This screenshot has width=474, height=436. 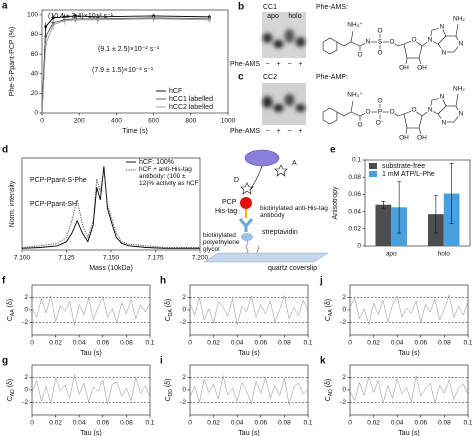 I want to click on coverslip, so click(x=266, y=257).